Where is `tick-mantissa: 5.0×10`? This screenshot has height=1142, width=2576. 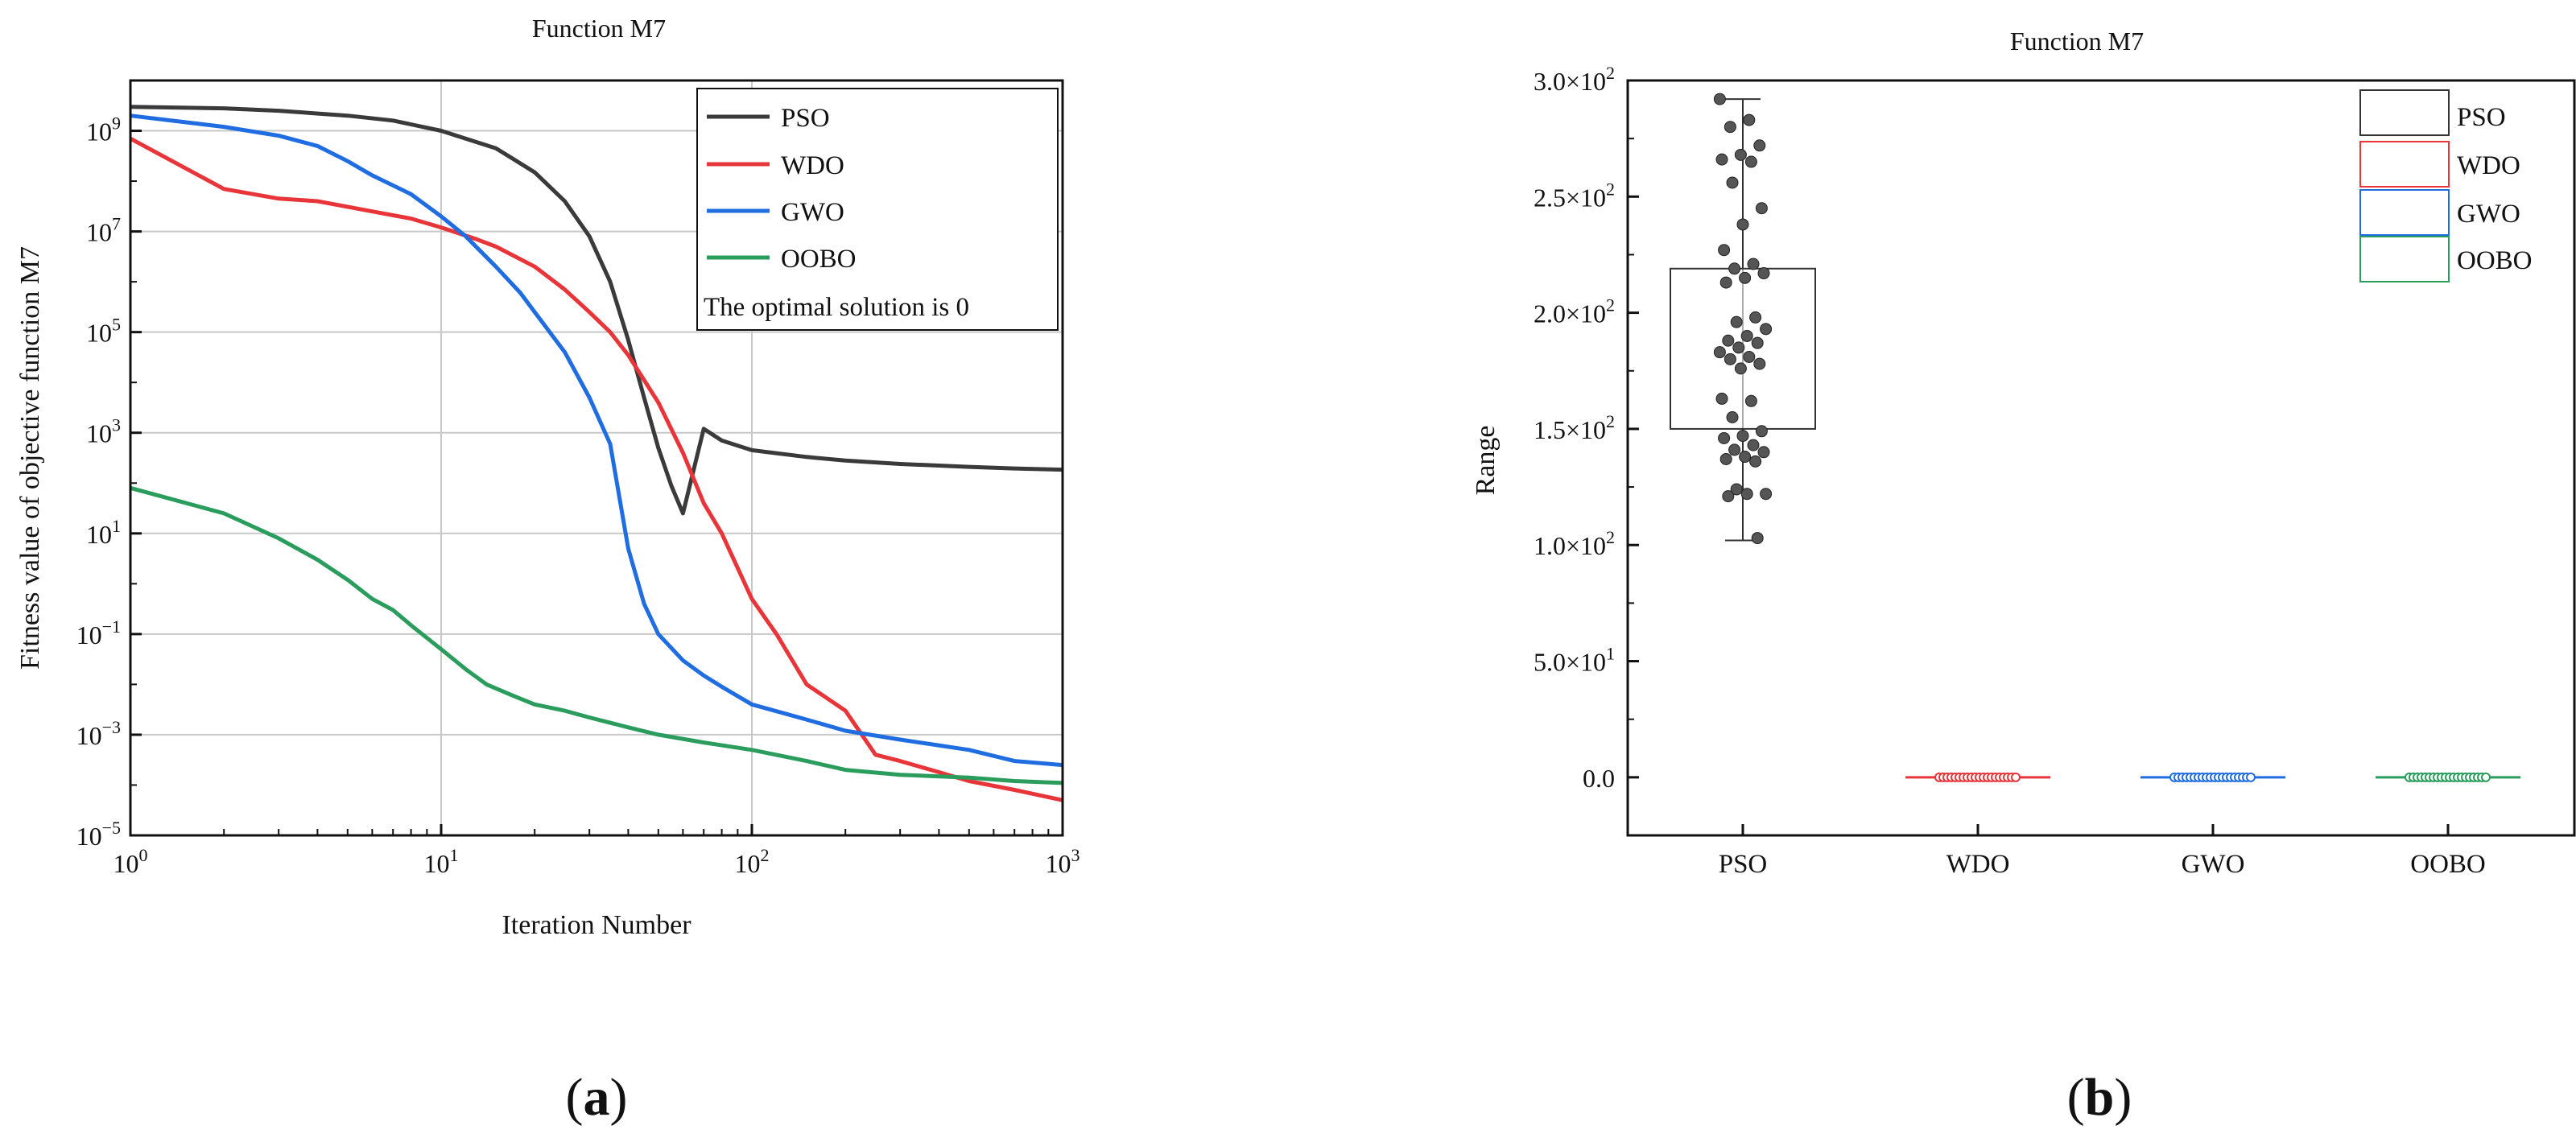
tick-mantissa: 5.0×10 is located at coordinates (1570, 663).